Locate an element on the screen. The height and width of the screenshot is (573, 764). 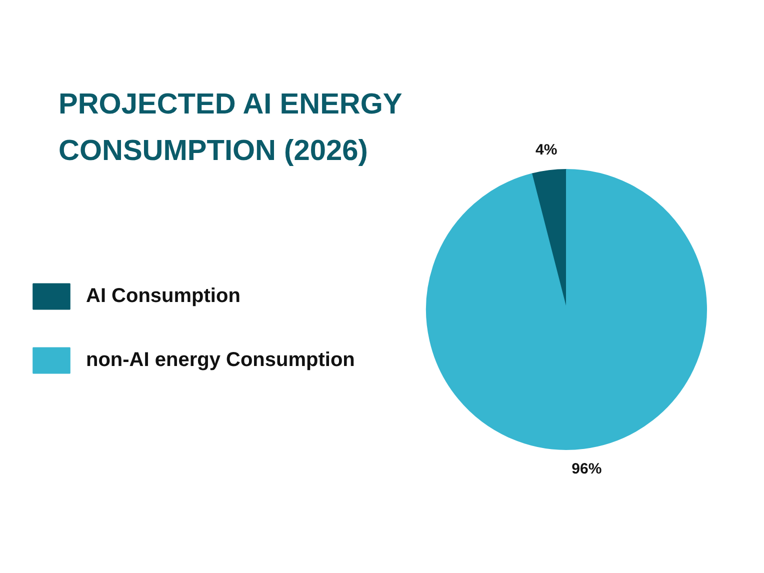
legend-label: AI Consumption is located at coordinates (163, 296).